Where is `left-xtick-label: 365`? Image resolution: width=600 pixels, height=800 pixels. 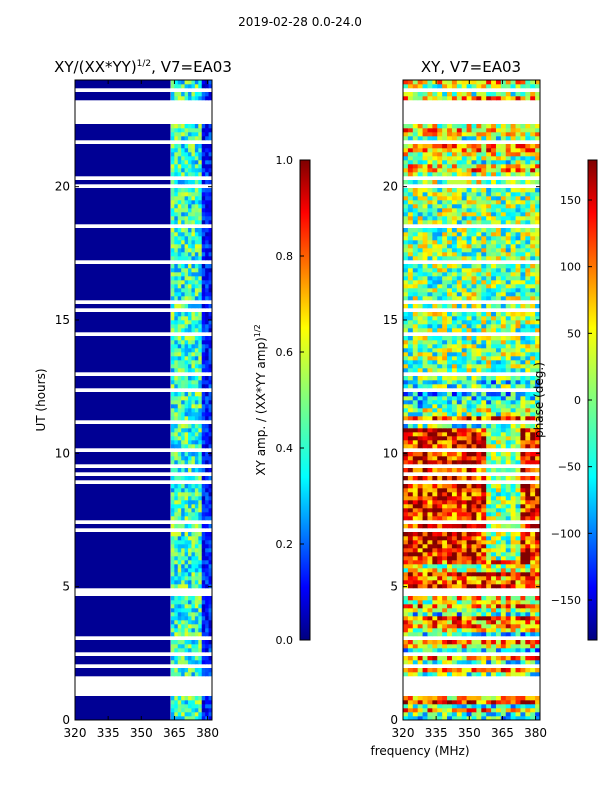
left-xtick-label: 365 is located at coordinates (174, 733).